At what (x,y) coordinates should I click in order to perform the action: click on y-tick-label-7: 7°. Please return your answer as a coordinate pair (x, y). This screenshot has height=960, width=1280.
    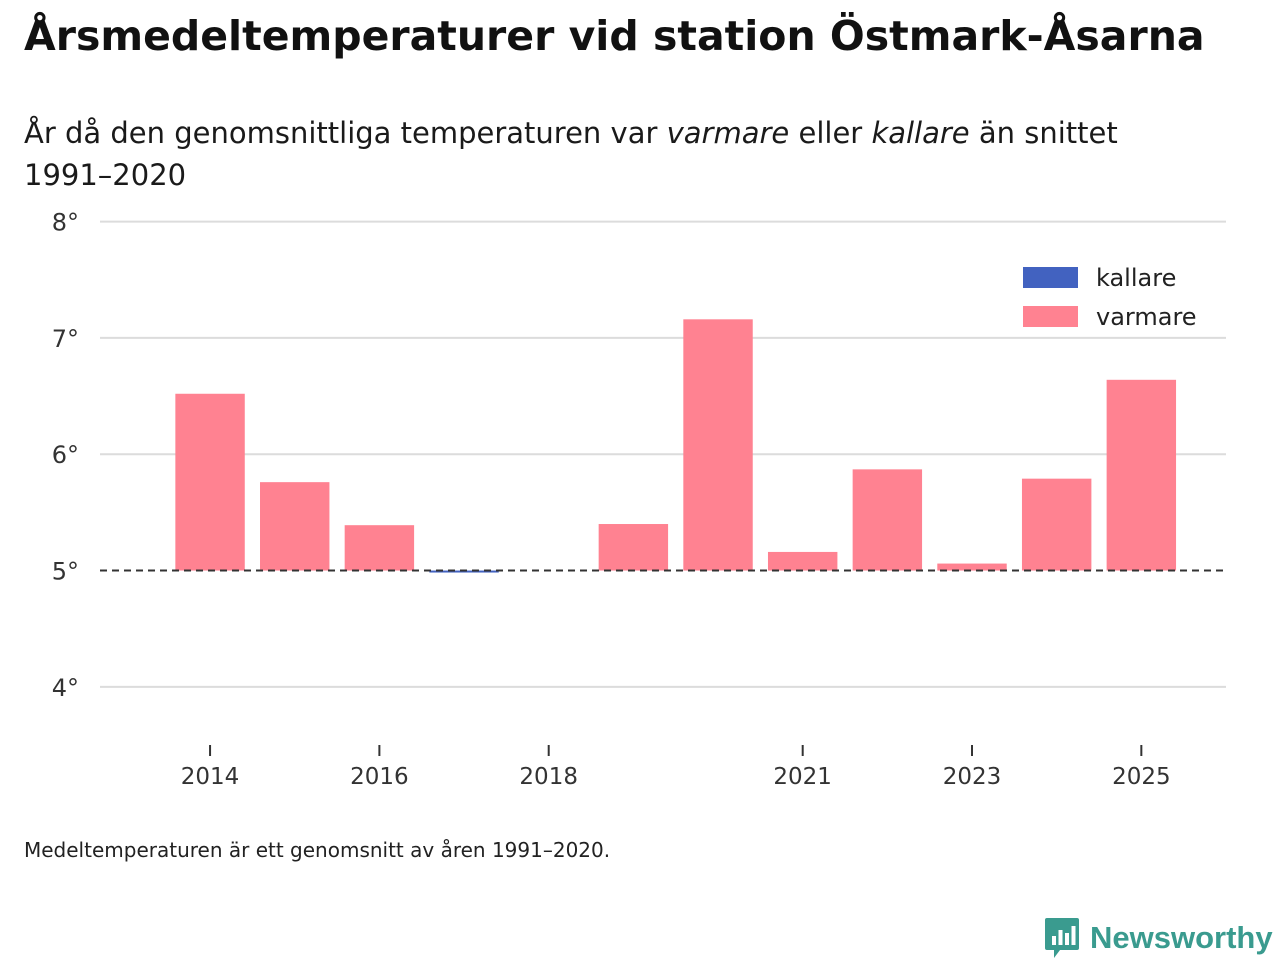
    Looking at the image, I should click on (65, 339).